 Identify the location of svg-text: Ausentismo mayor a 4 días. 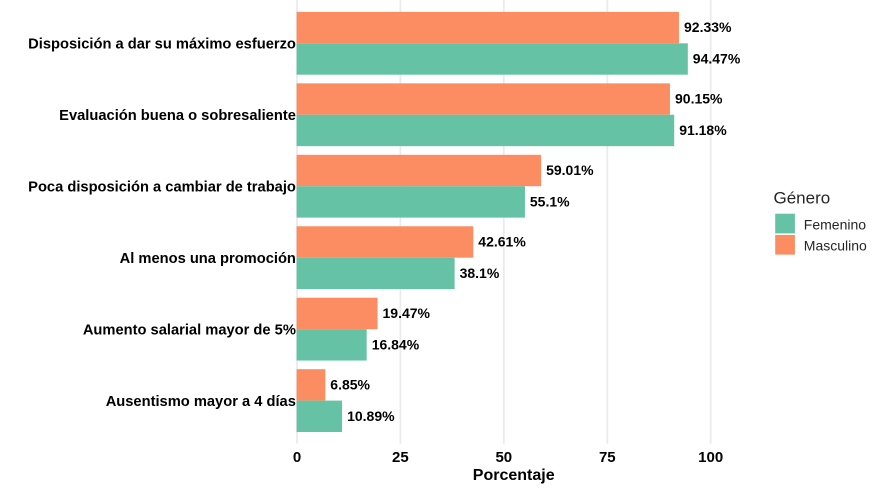
(201, 402).